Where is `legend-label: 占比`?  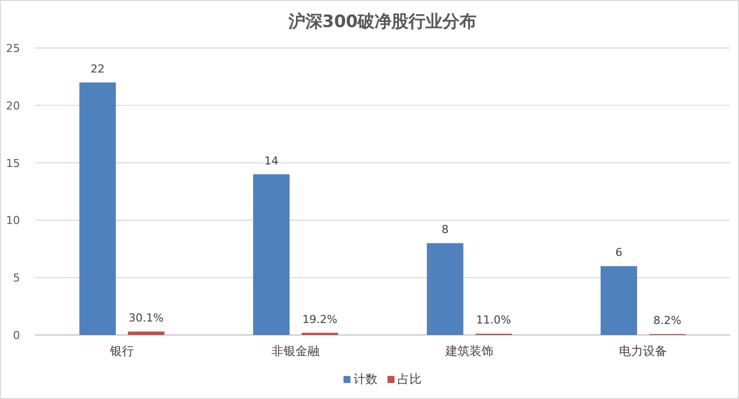 legend-label: 占比 is located at coordinates (410, 379).